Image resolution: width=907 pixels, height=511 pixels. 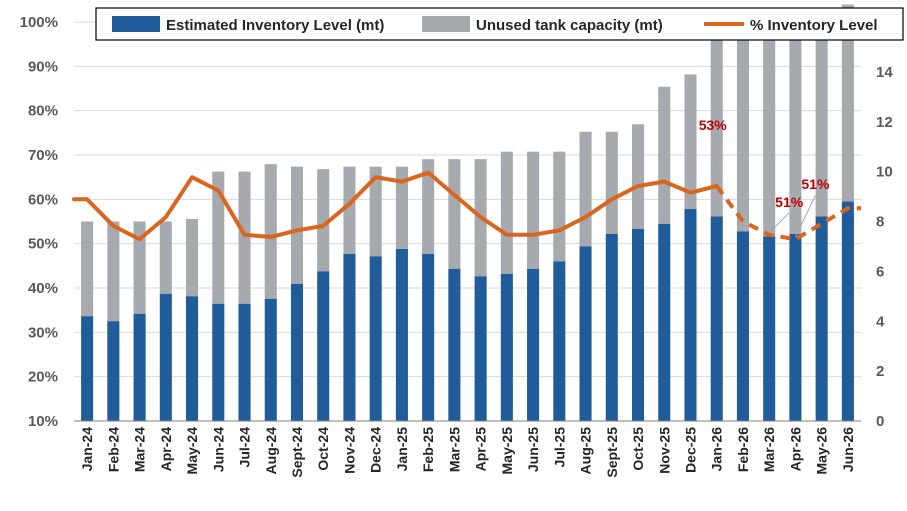 I want to click on annotation-label: 53%, so click(x=713, y=125).